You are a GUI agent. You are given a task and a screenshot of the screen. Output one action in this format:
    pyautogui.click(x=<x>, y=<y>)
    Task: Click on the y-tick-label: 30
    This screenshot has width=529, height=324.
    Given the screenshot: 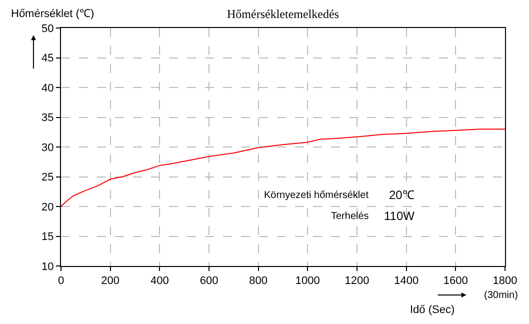 What is the action you would take?
    pyautogui.click(x=48, y=148)
    